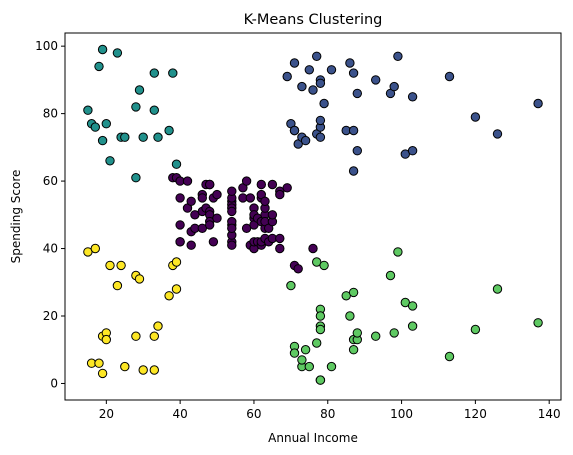 This screenshot has height=455, width=573. Describe the element at coordinates (106, 414) in the screenshot. I see `x-tick-label: 20` at that location.